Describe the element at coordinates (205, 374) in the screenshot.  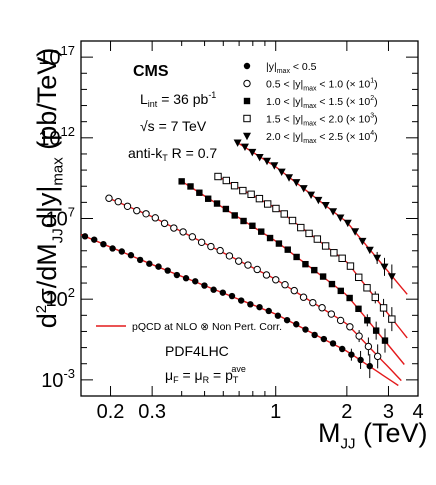
I see `scale-label: μF = μR = pTave` at that location.